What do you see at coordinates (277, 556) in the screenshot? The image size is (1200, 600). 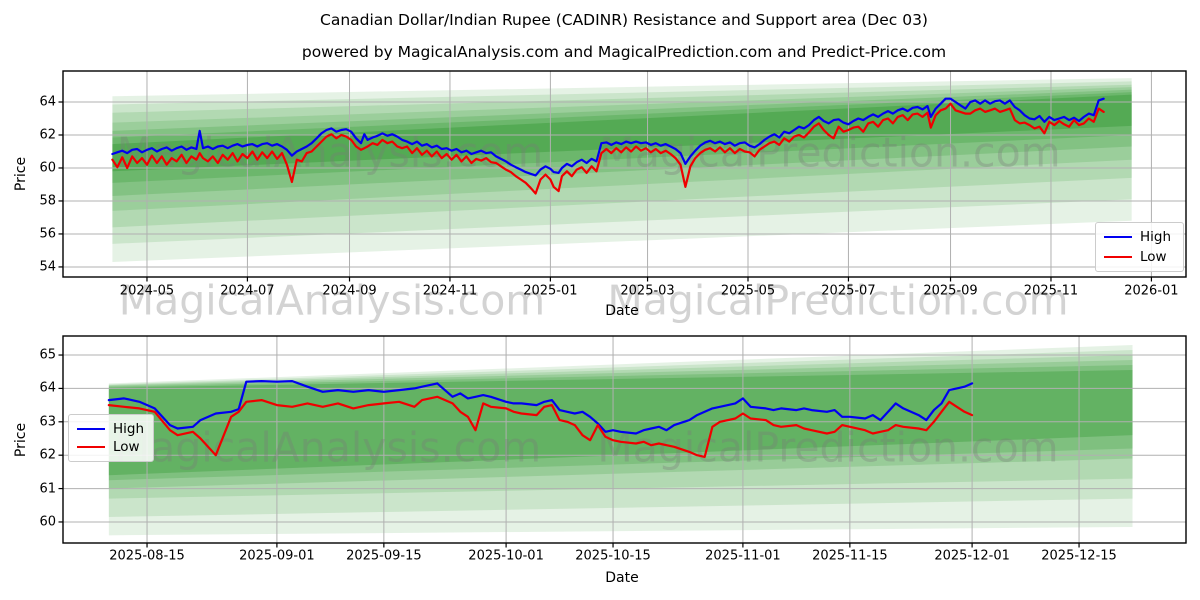 I see `x-tick-label: 2025-09-01` at bounding box center [277, 556].